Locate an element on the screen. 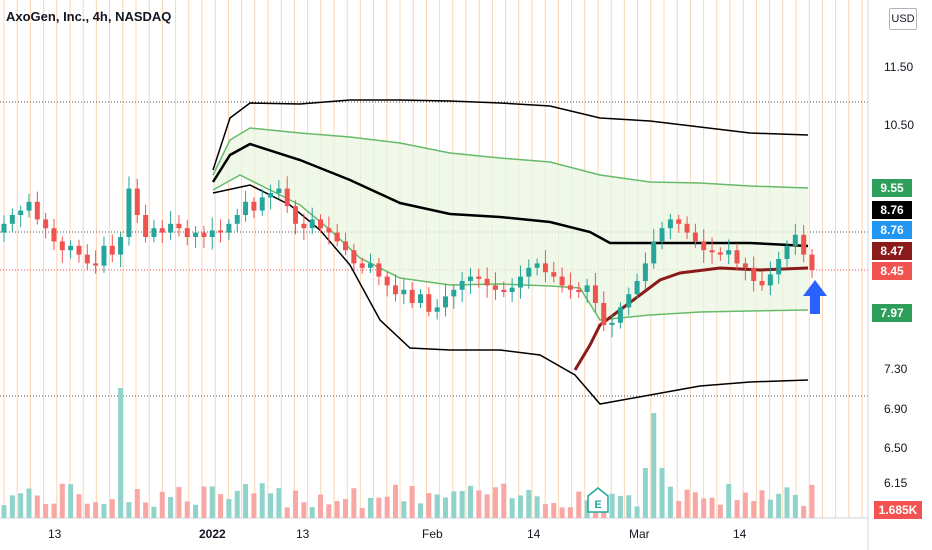 This screenshot has width=932, height=550. inner-band-upper is located at coordinates (510, 158).